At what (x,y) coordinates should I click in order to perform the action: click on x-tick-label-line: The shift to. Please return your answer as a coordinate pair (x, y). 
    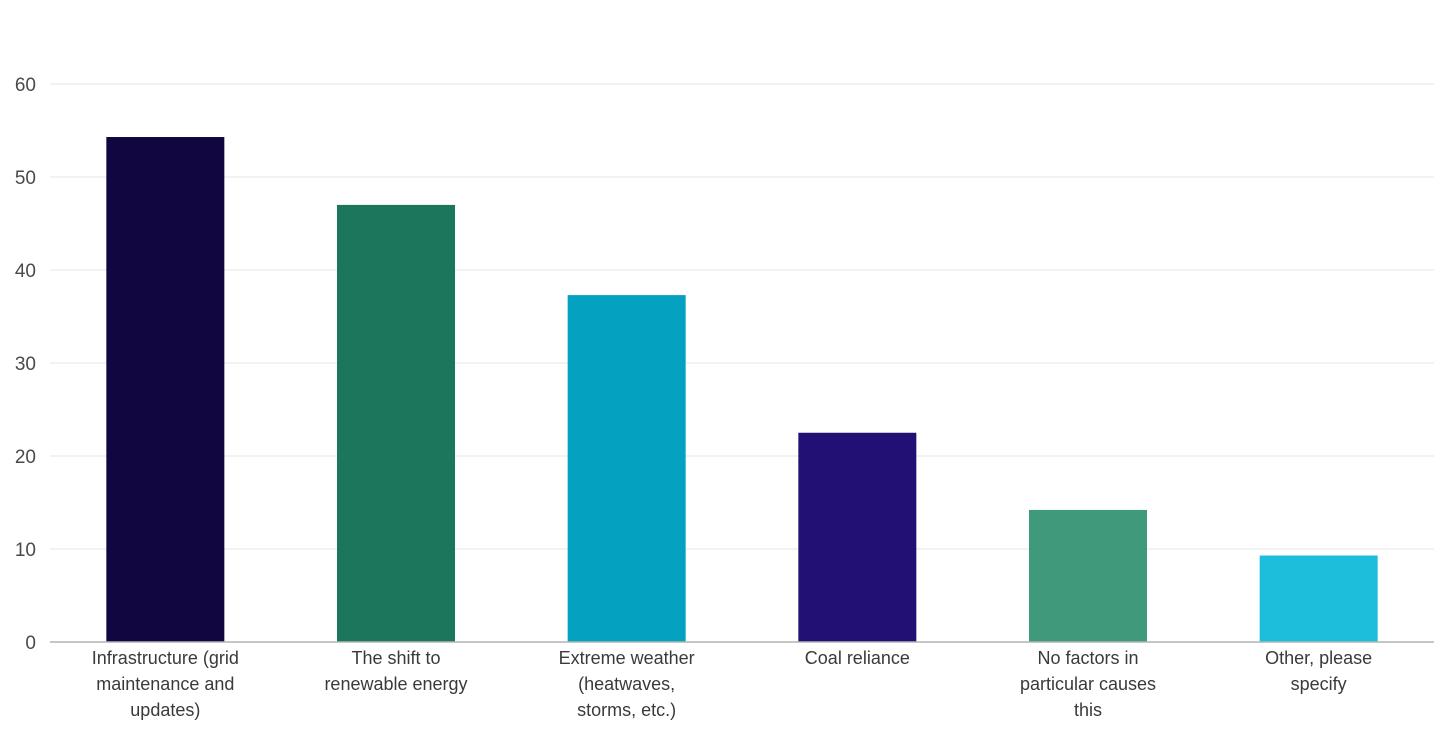
    Looking at the image, I should click on (395, 658).